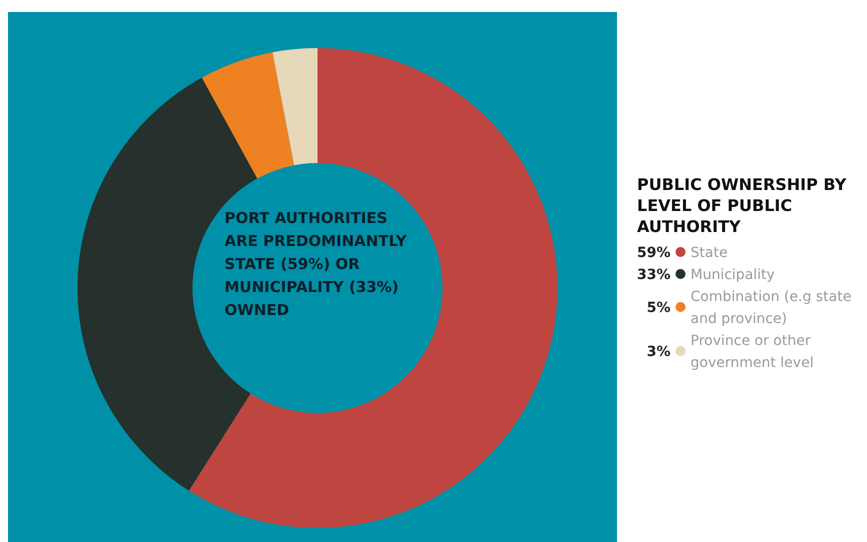  What do you see at coordinates (752, 351) in the screenshot?
I see `legend-label: Province or other government level` at bounding box center [752, 351].